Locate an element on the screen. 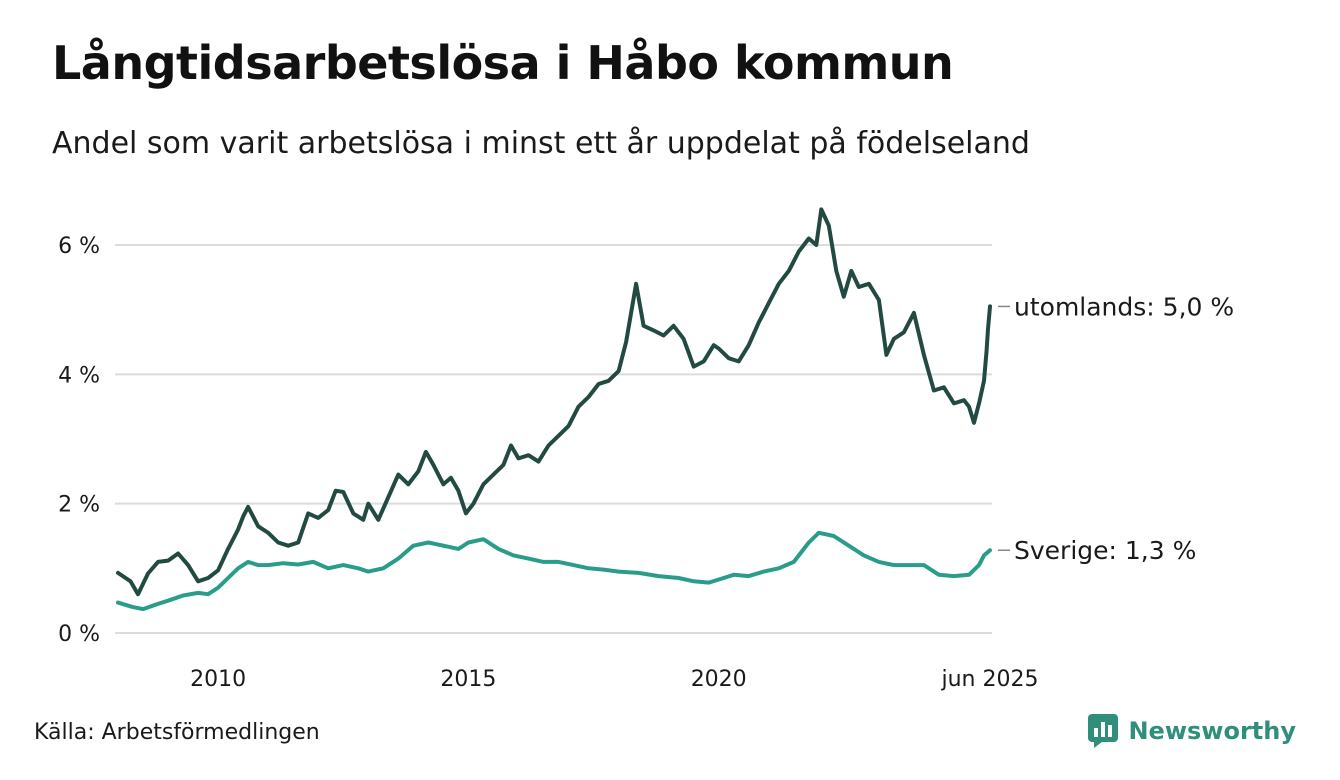  y-tick-label: 0 % is located at coordinates (79, 634).